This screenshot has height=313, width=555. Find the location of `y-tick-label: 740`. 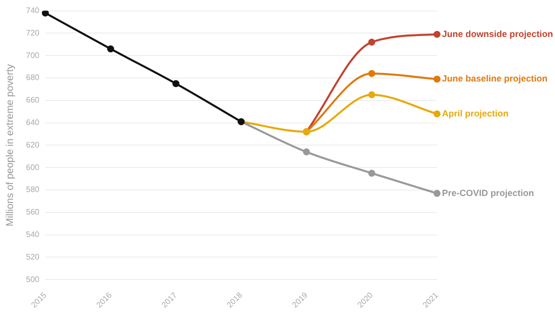

y-tick-label: 740 is located at coordinates (33, 11).